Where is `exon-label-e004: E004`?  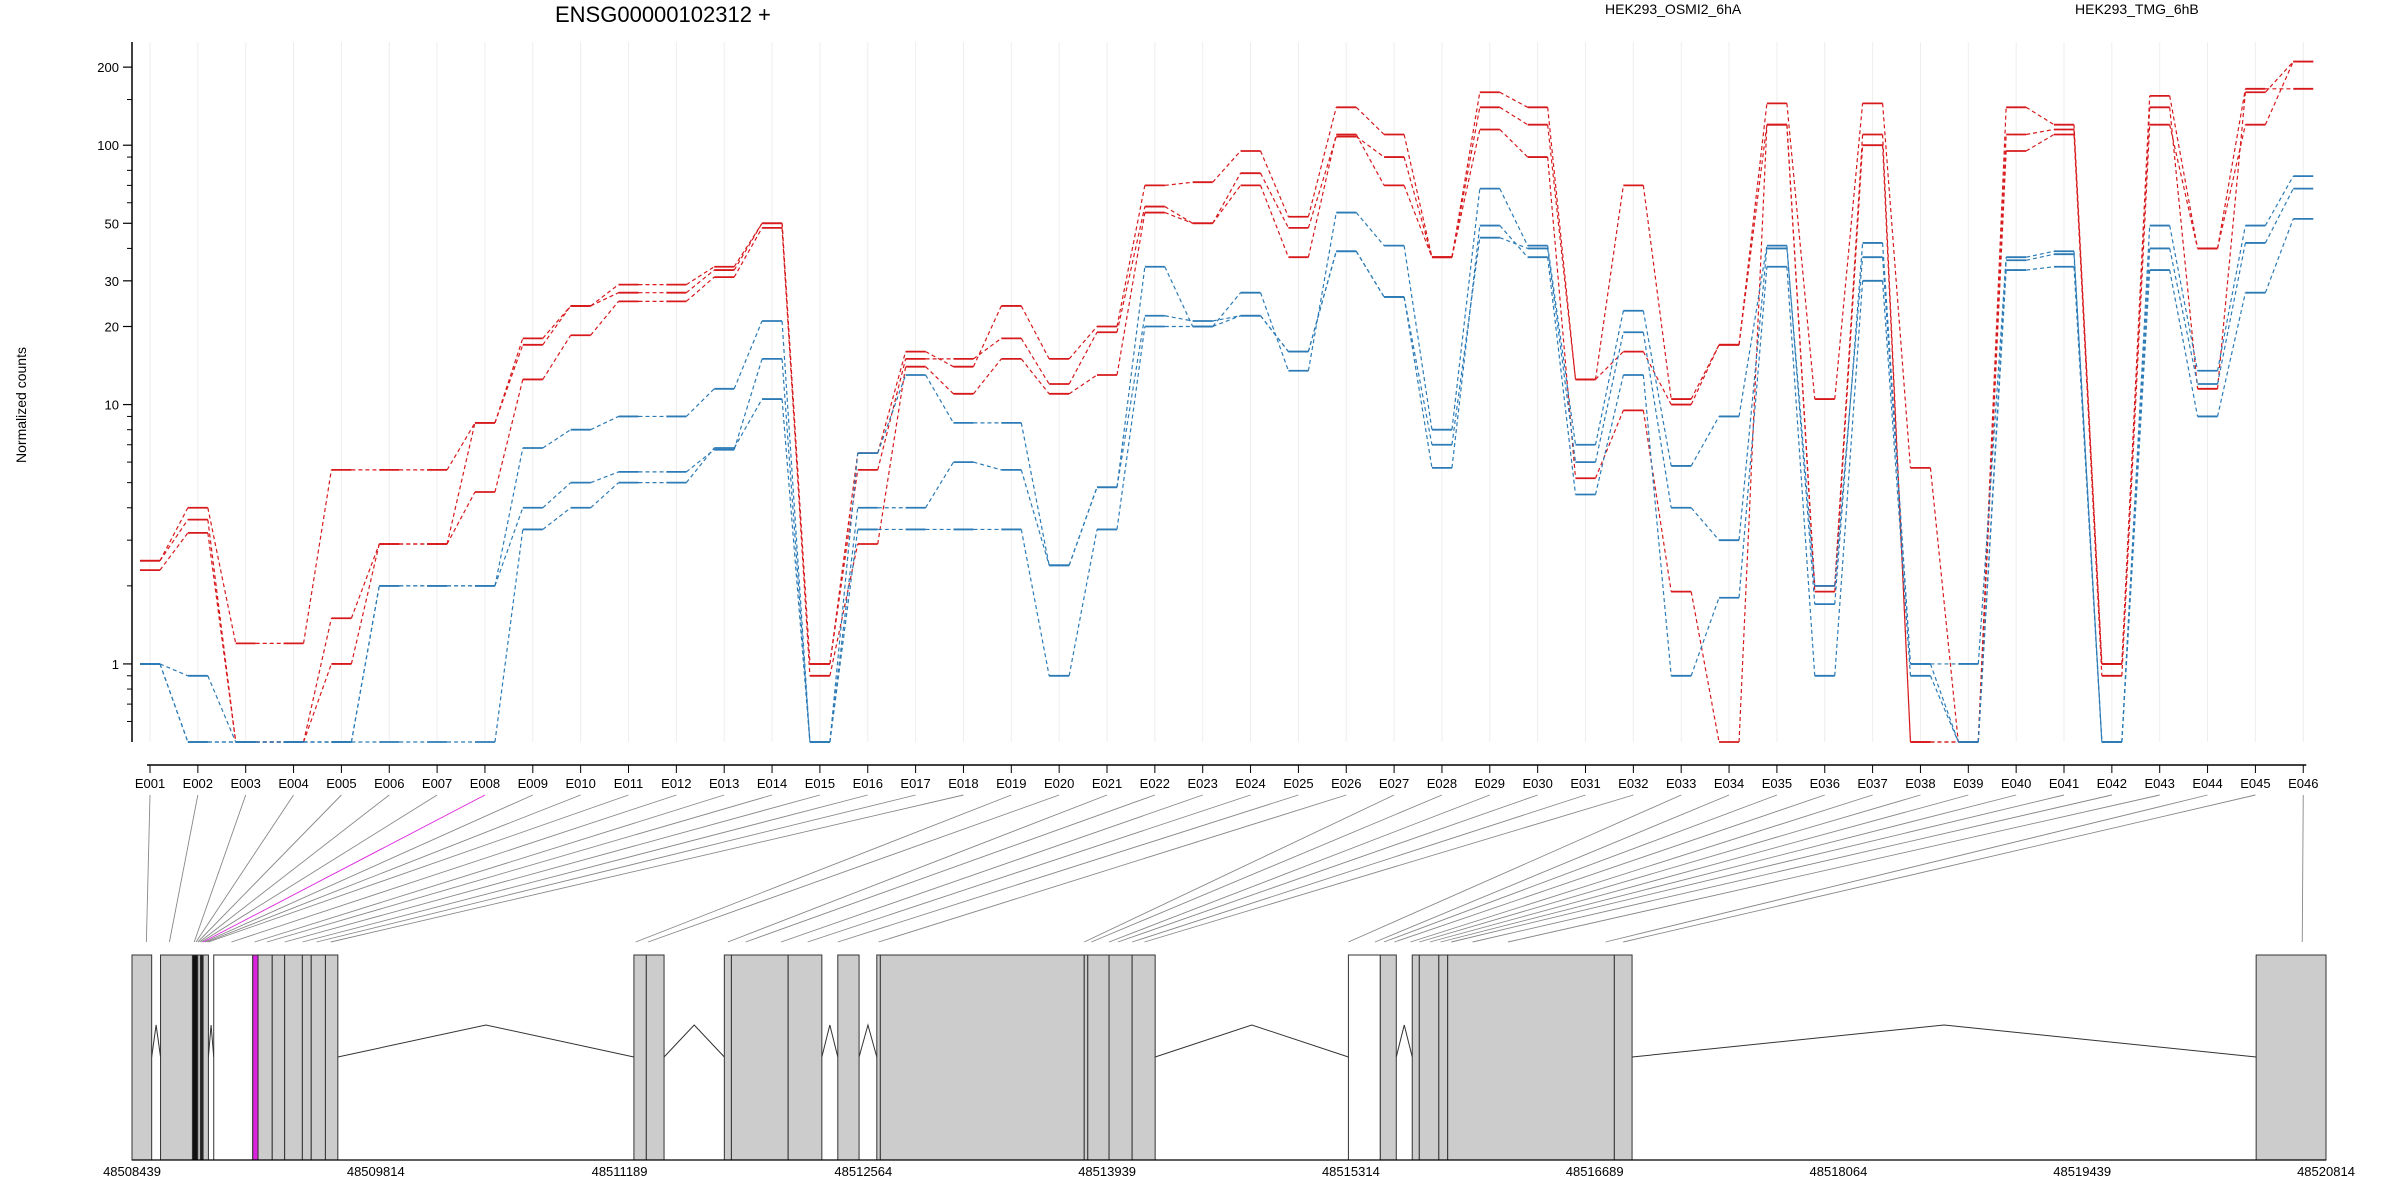 exon-label-e004: E004 is located at coordinates (293, 783).